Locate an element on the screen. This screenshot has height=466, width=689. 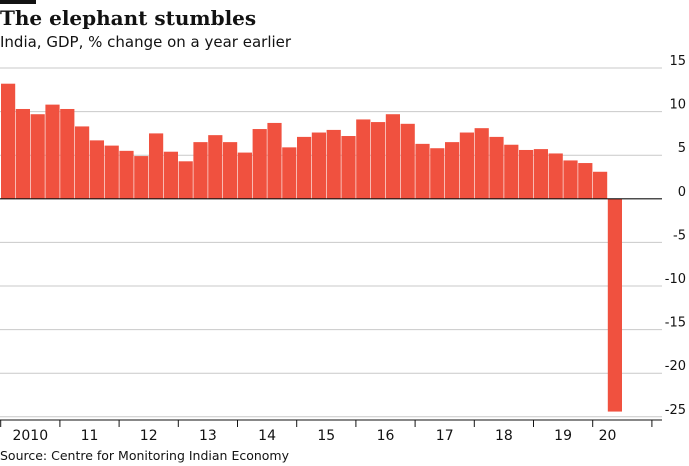
x-tick-label: 20 is located at coordinates (608, 436).